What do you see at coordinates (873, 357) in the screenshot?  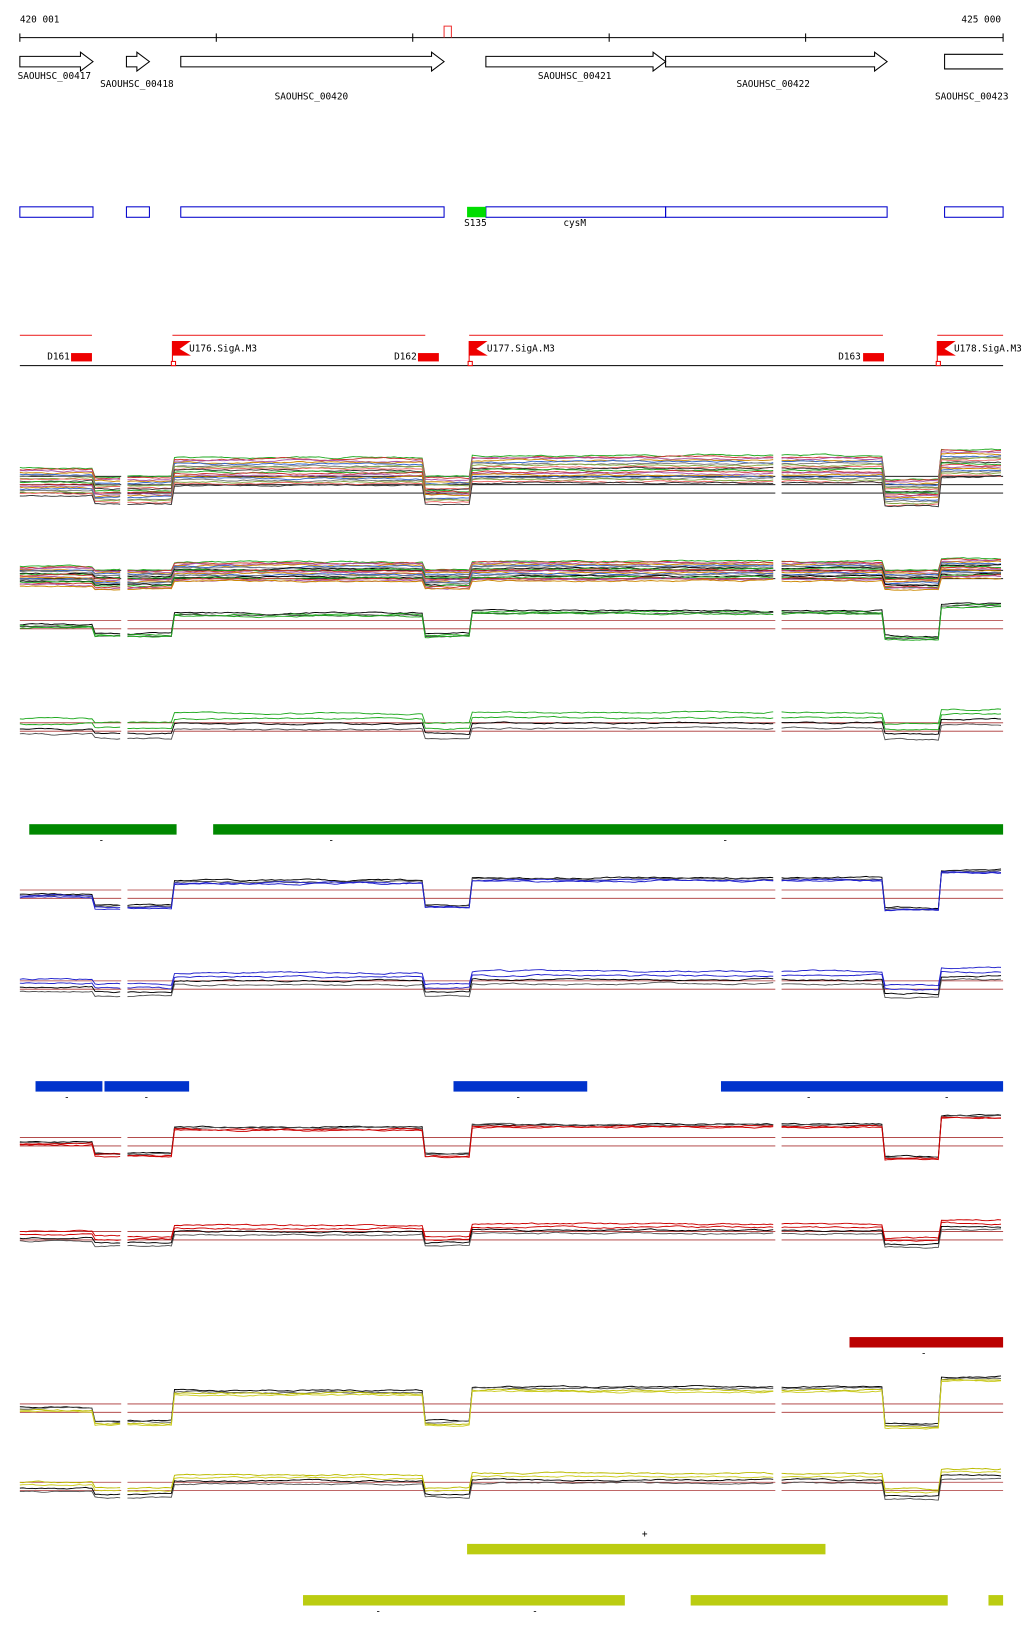 I see `terminator` at bounding box center [873, 357].